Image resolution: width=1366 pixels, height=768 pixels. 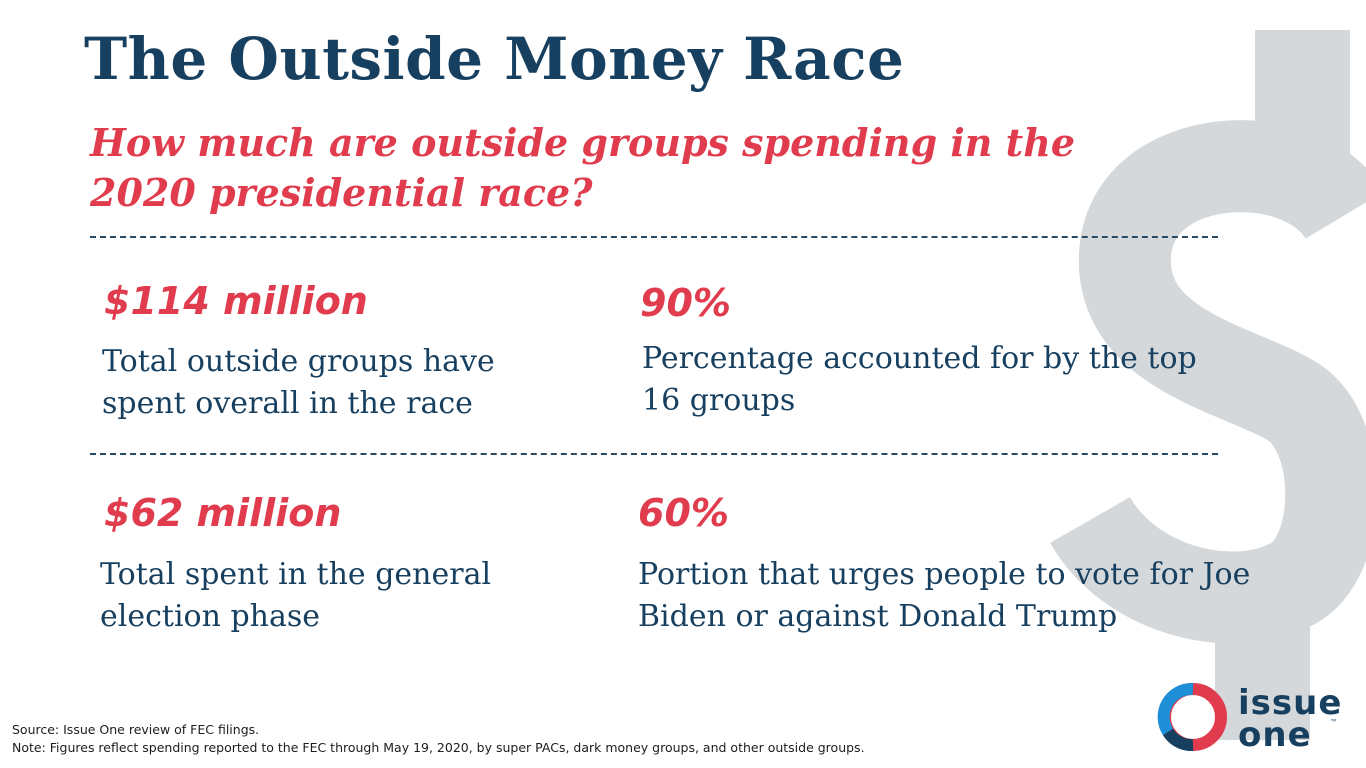 What do you see at coordinates (1334, 722) in the screenshot?
I see `logo-trademark: ™` at bounding box center [1334, 722].